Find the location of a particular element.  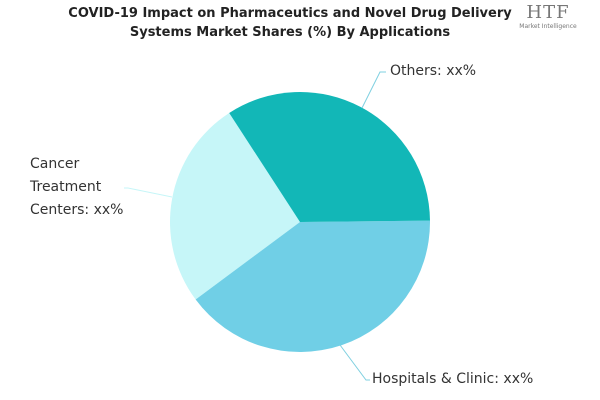

logo: HTF Market Intelligence is located at coordinates (548, 16).